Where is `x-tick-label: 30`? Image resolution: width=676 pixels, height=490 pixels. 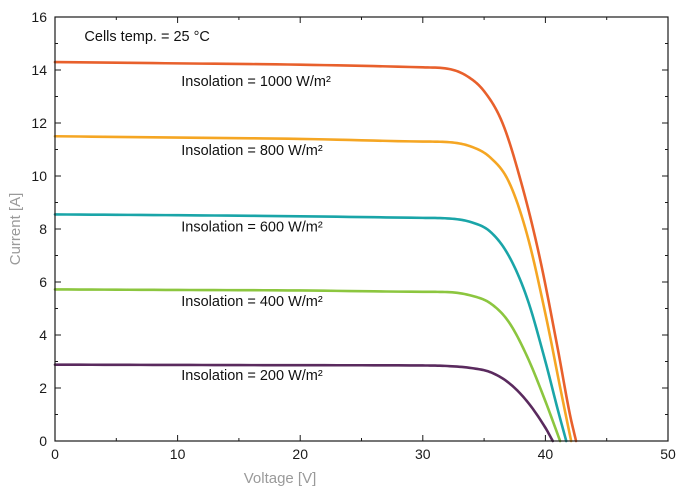
x-tick-label: 30 is located at coordinates (423, 454).